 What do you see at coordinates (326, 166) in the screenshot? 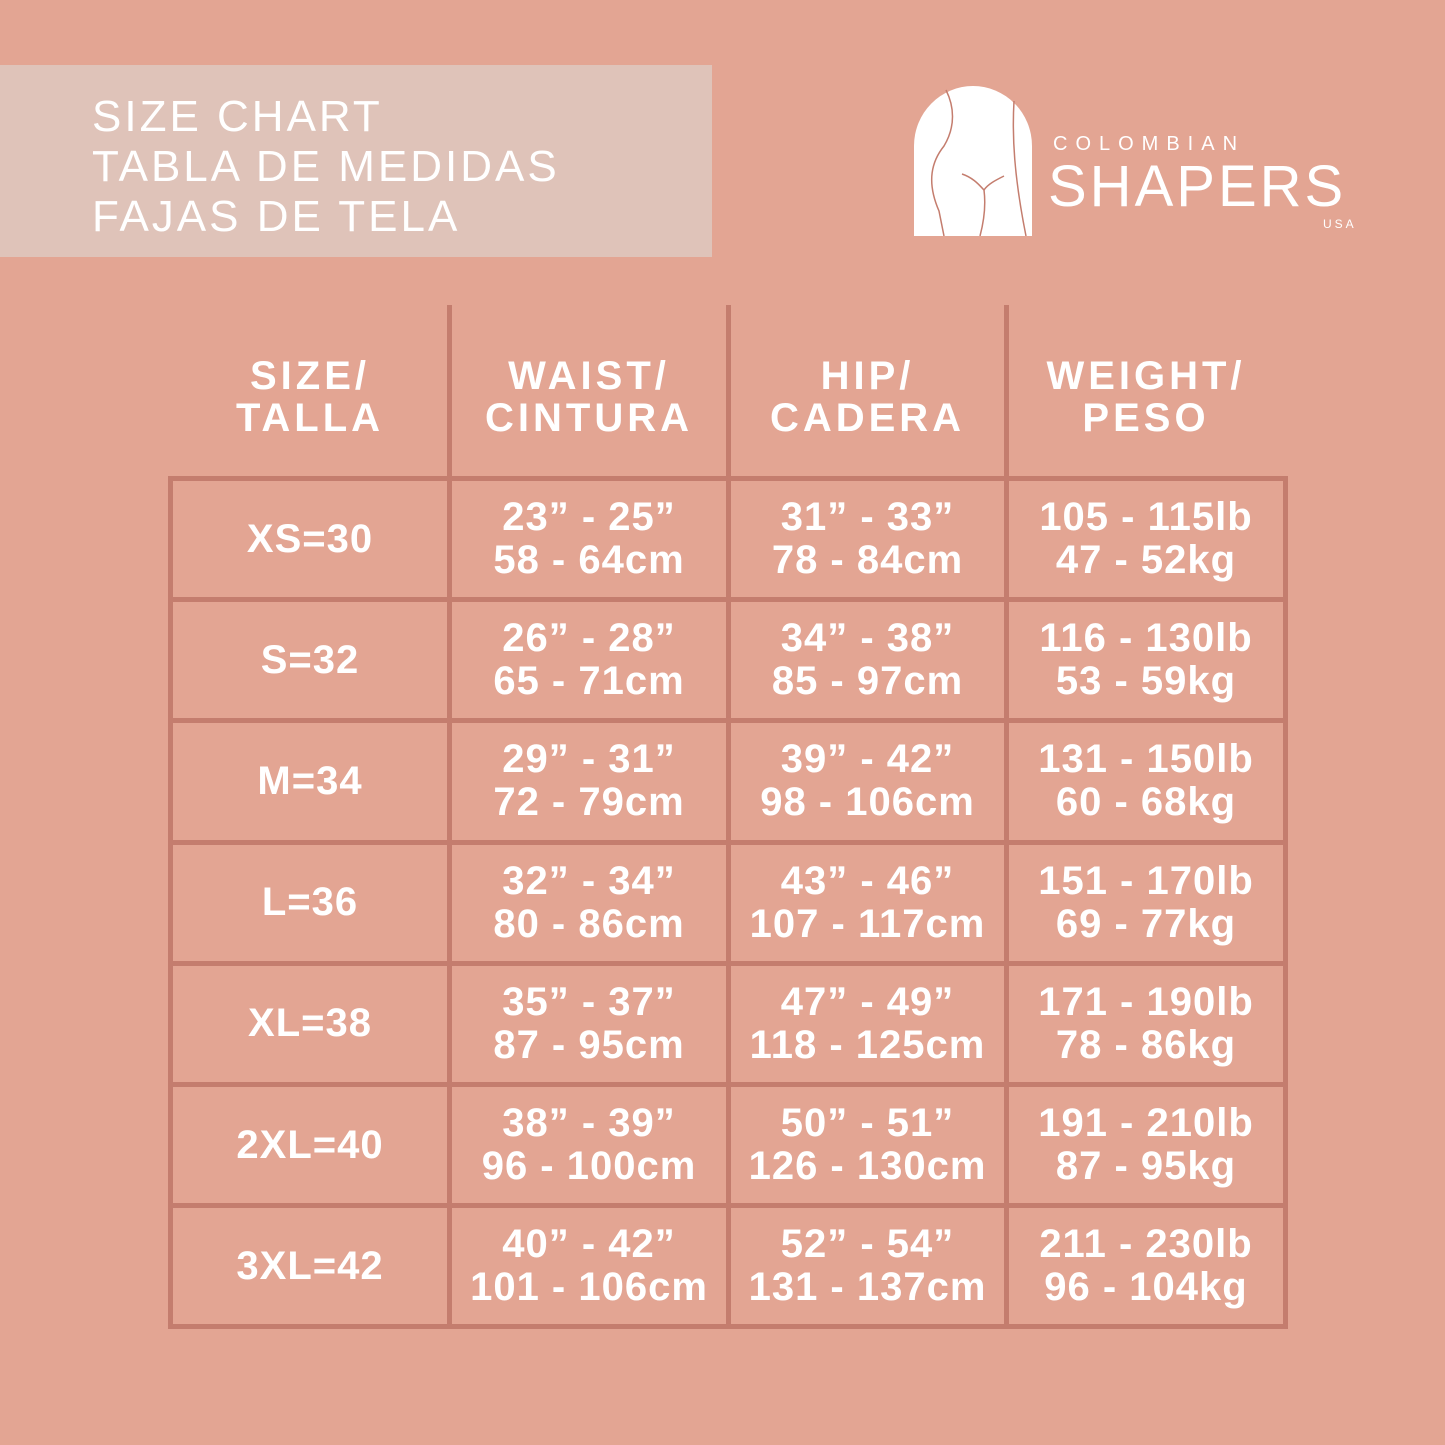
I see `title-line-2: TABLA DE MEDIDAS` at bounding box center [326, 166].